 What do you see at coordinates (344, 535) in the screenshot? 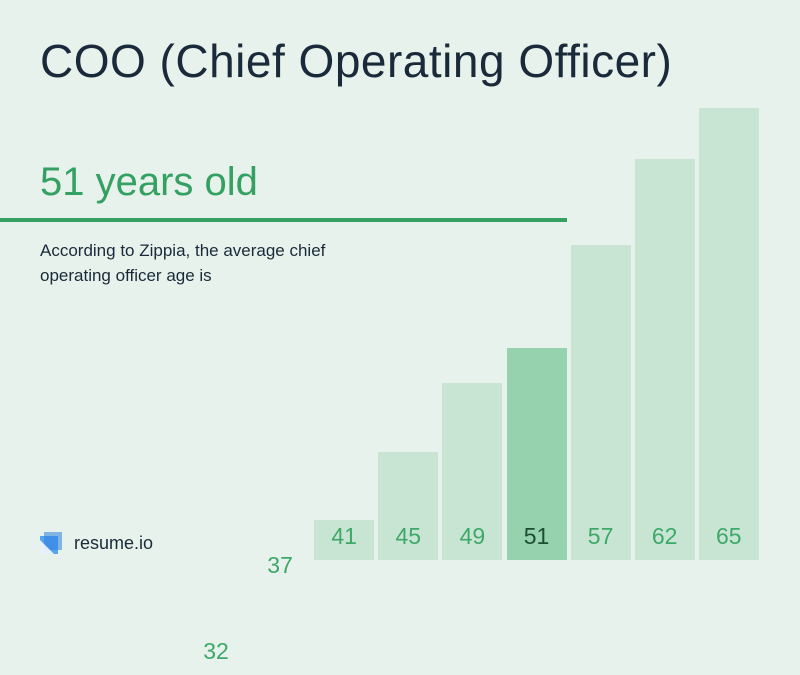
I see `bar-label-41: 41` at bounding box center [344, 535].